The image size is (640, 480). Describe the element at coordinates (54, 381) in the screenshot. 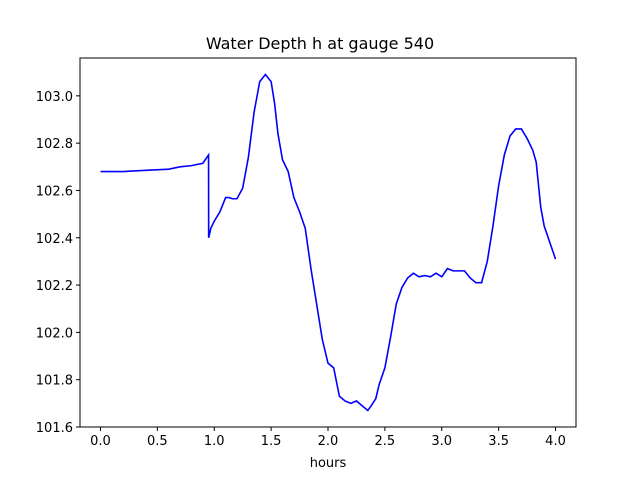

I see `y-tick-label: 101.8` at that location.